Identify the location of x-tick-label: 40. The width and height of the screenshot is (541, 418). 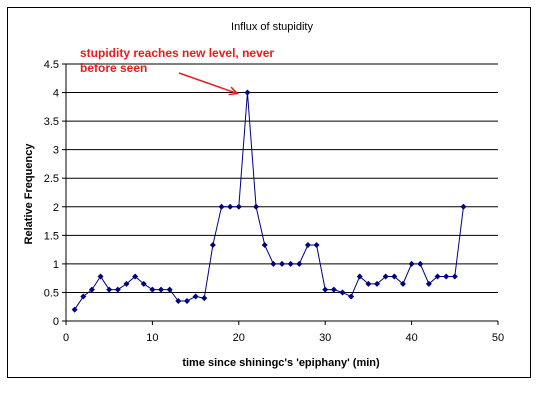
(411, 338).